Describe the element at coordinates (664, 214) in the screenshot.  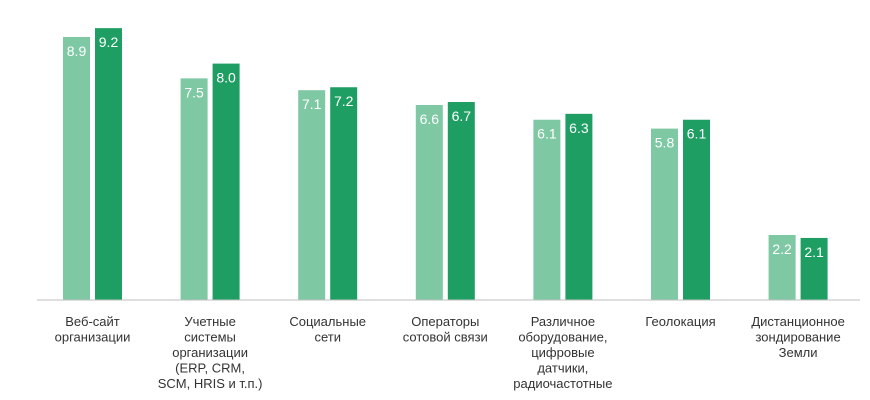
I see `bar-s1-c6` at that location.